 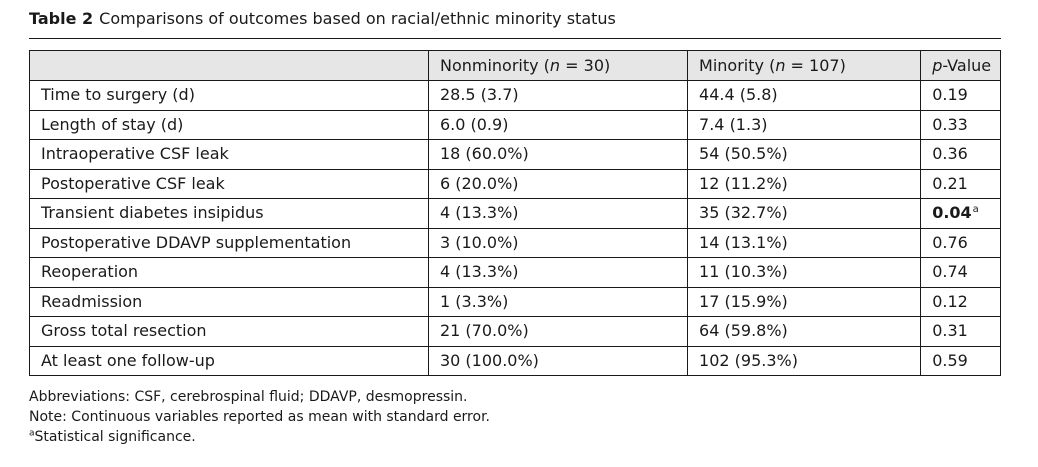 What do you see at coordinates (780, 65) in the screenshot?
I see `header-minority-n: n` at bounding box center [780, 65].